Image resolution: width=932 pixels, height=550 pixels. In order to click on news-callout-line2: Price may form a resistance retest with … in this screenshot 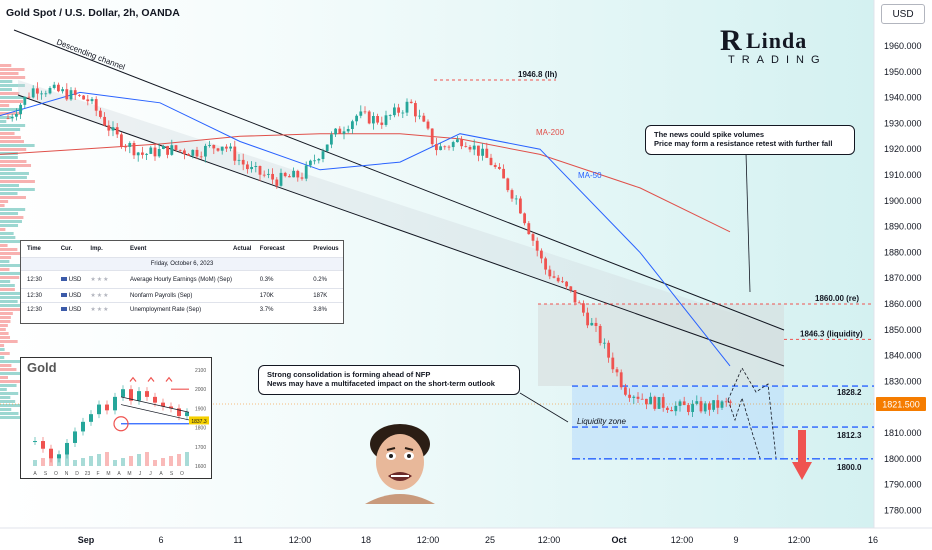, I will do `click(743, 144)`.